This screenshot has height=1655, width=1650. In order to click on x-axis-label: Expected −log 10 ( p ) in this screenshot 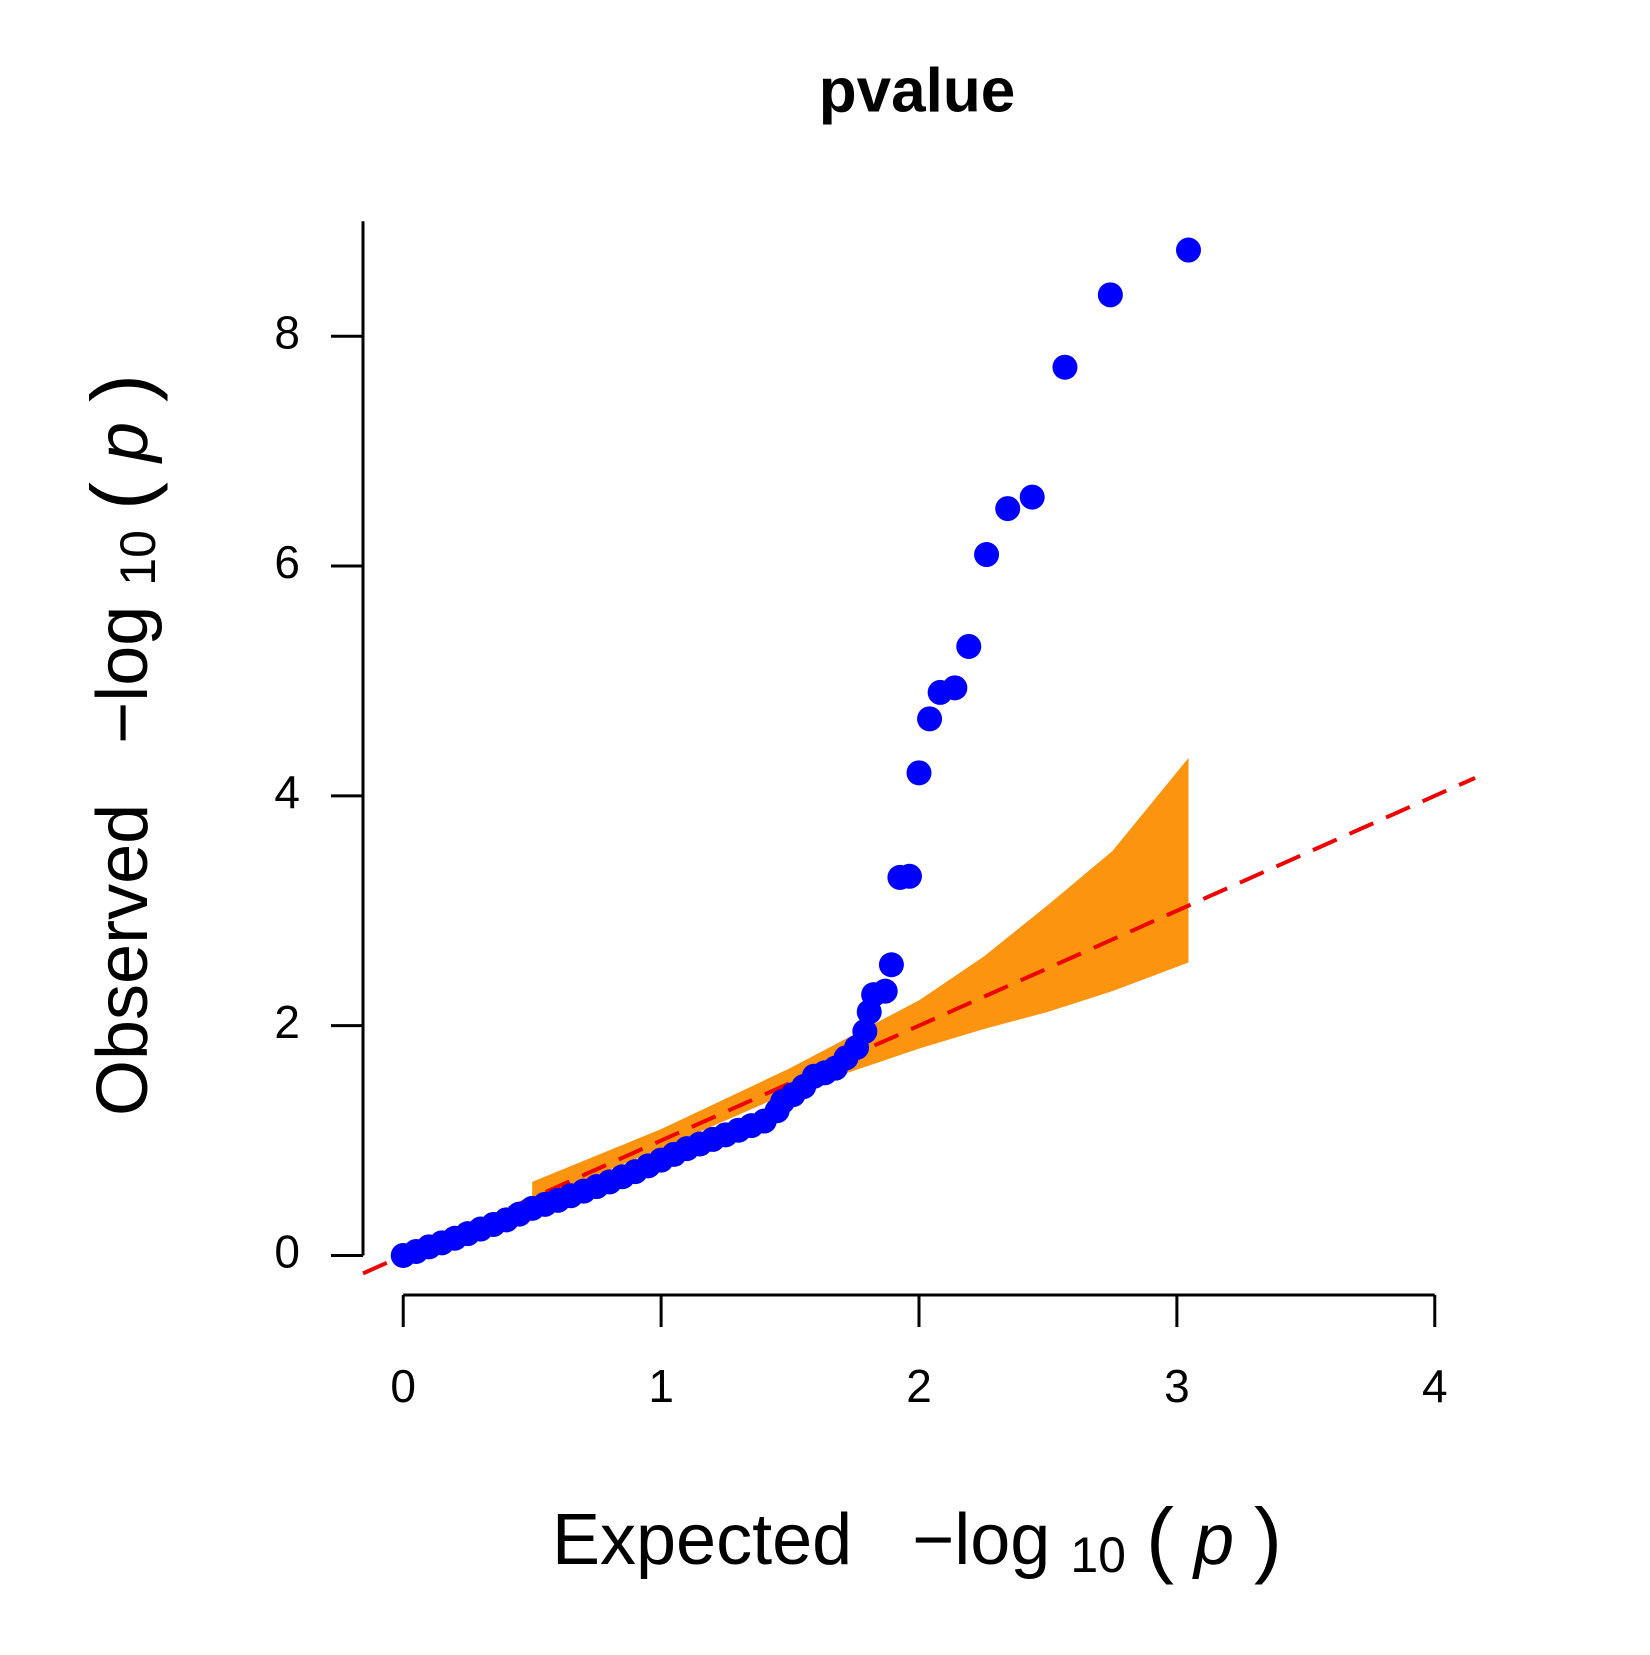, I will do `click(917, 1542)`.